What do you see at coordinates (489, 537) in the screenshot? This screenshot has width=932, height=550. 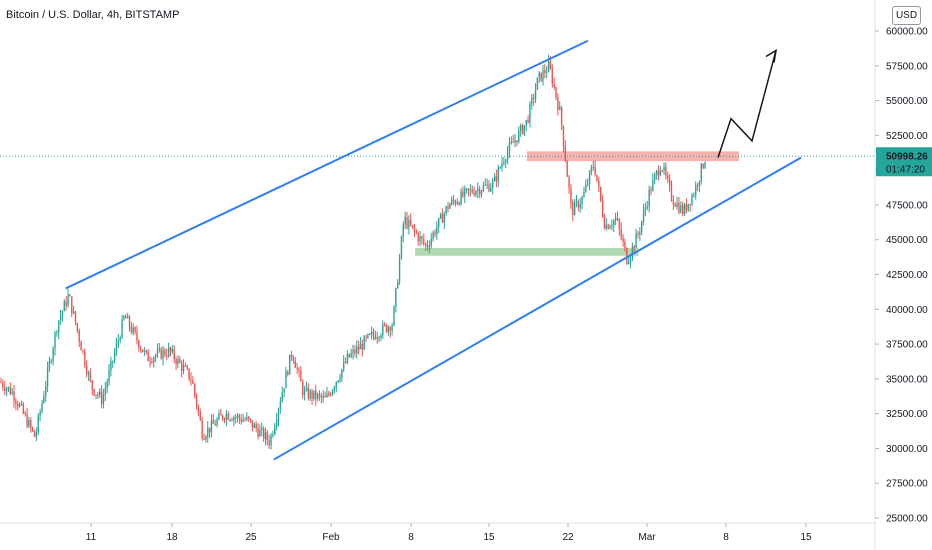 I see `time-tick-label: 15` at bounding box center [489, 537].